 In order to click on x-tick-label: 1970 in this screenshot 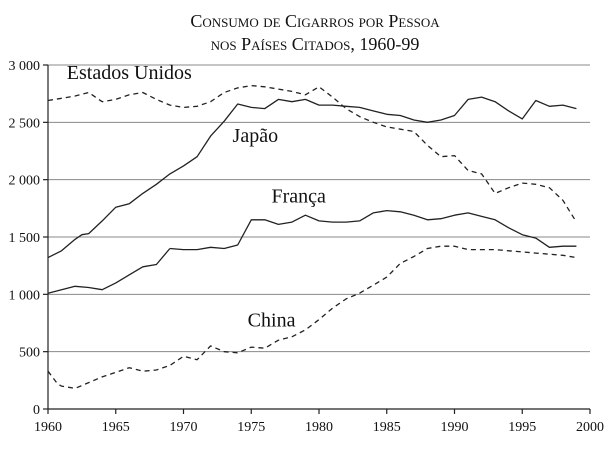, I will do `click(184, 427)`.